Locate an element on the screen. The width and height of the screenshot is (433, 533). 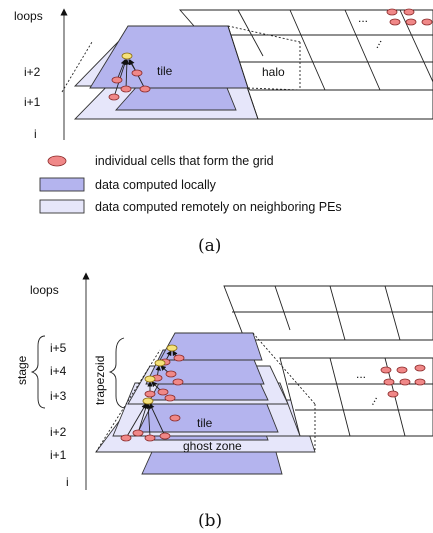
caption-a: (a) is located at coordinates (209, 246).